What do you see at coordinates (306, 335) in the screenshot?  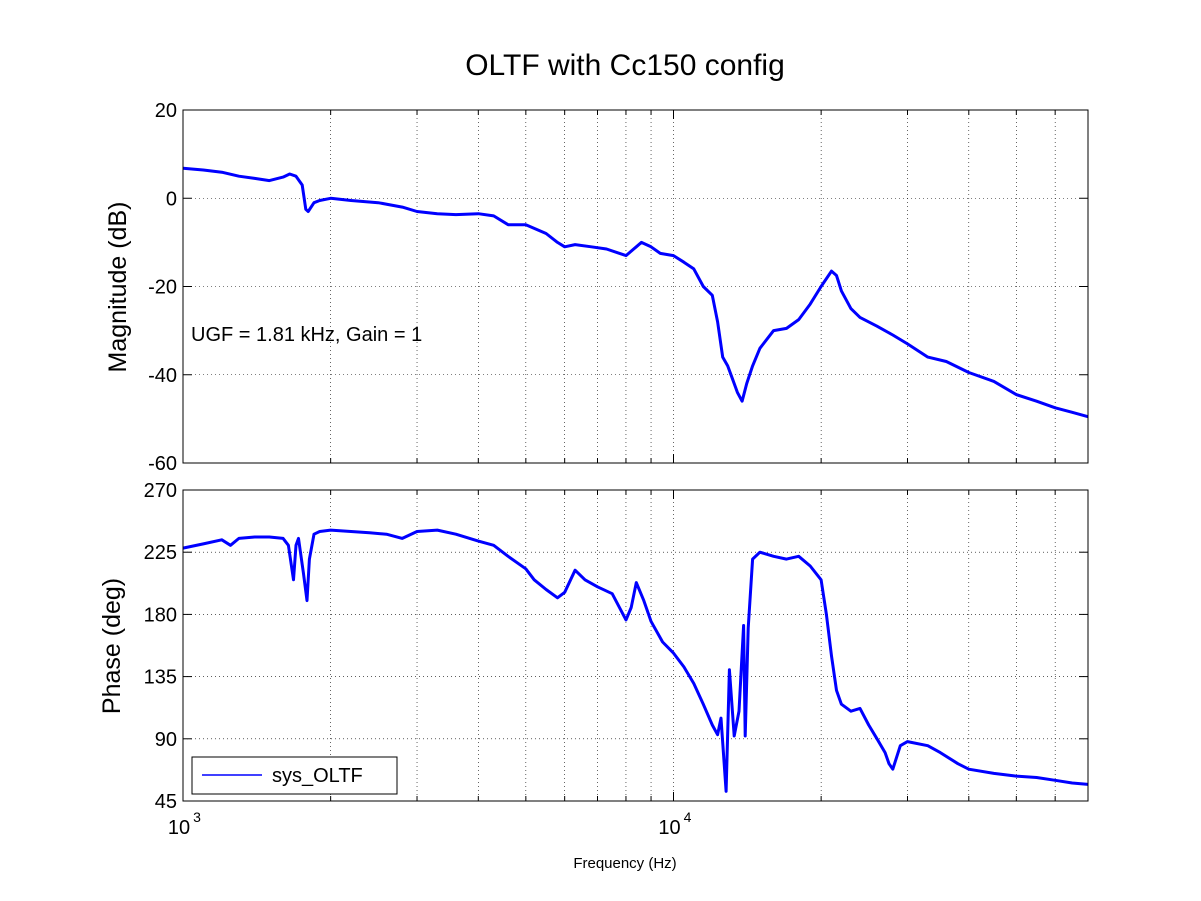 I see `ugf-annotation: UGF = 1.81 kHz, Gain = 1` at bounding box center [306, 335].